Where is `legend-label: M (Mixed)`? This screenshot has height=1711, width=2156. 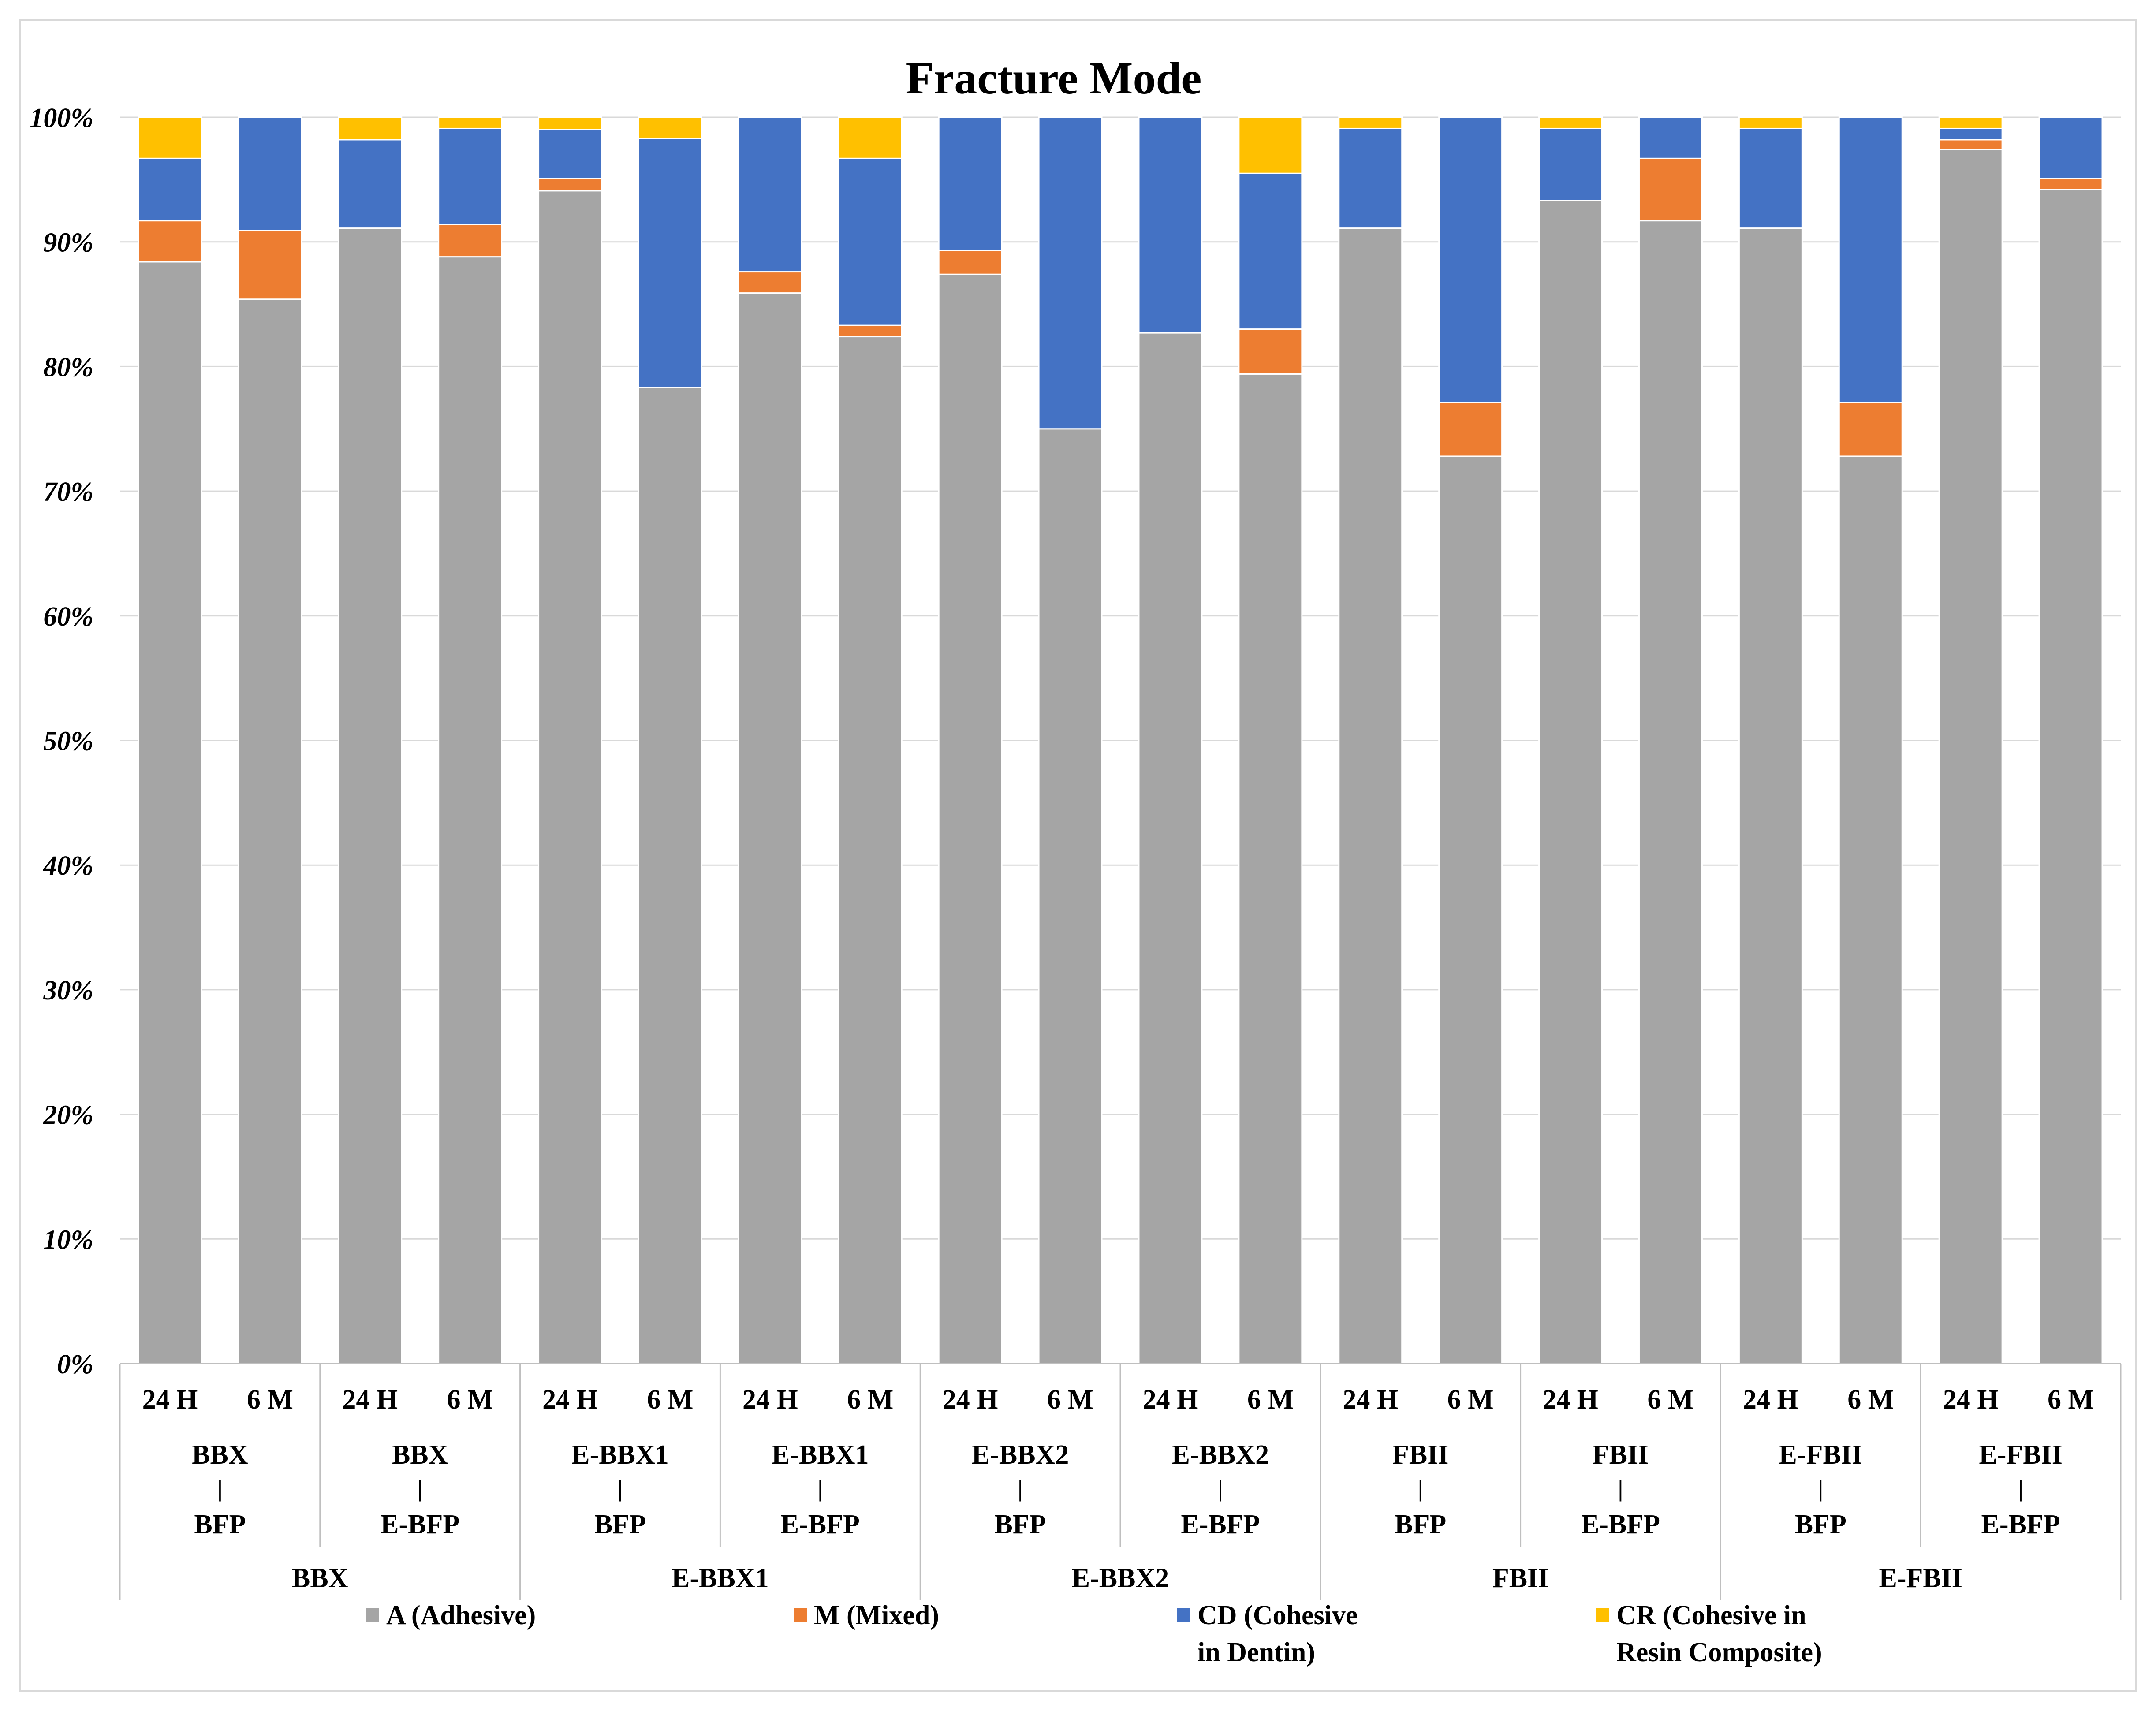
legend-label: M (Mixed) is located at coordinates (876, 1615).